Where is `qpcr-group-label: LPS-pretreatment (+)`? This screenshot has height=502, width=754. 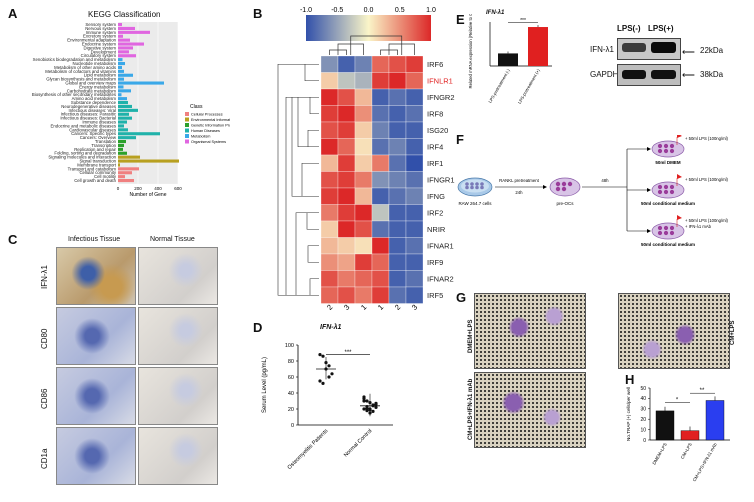
qpcr-group-label: LPS-pretreatment (+) is located at coordinates (529, 85).